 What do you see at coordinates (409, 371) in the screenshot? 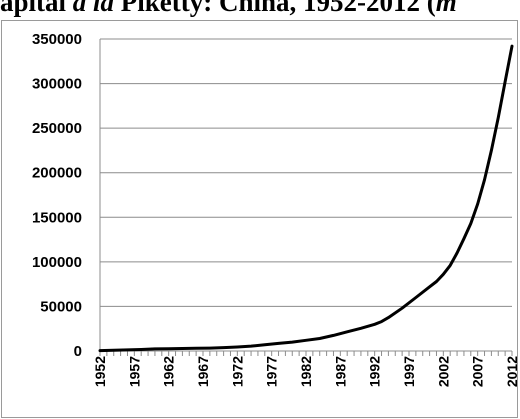
I see `x-tick-label: 1997` at bounding box center [409, 371].